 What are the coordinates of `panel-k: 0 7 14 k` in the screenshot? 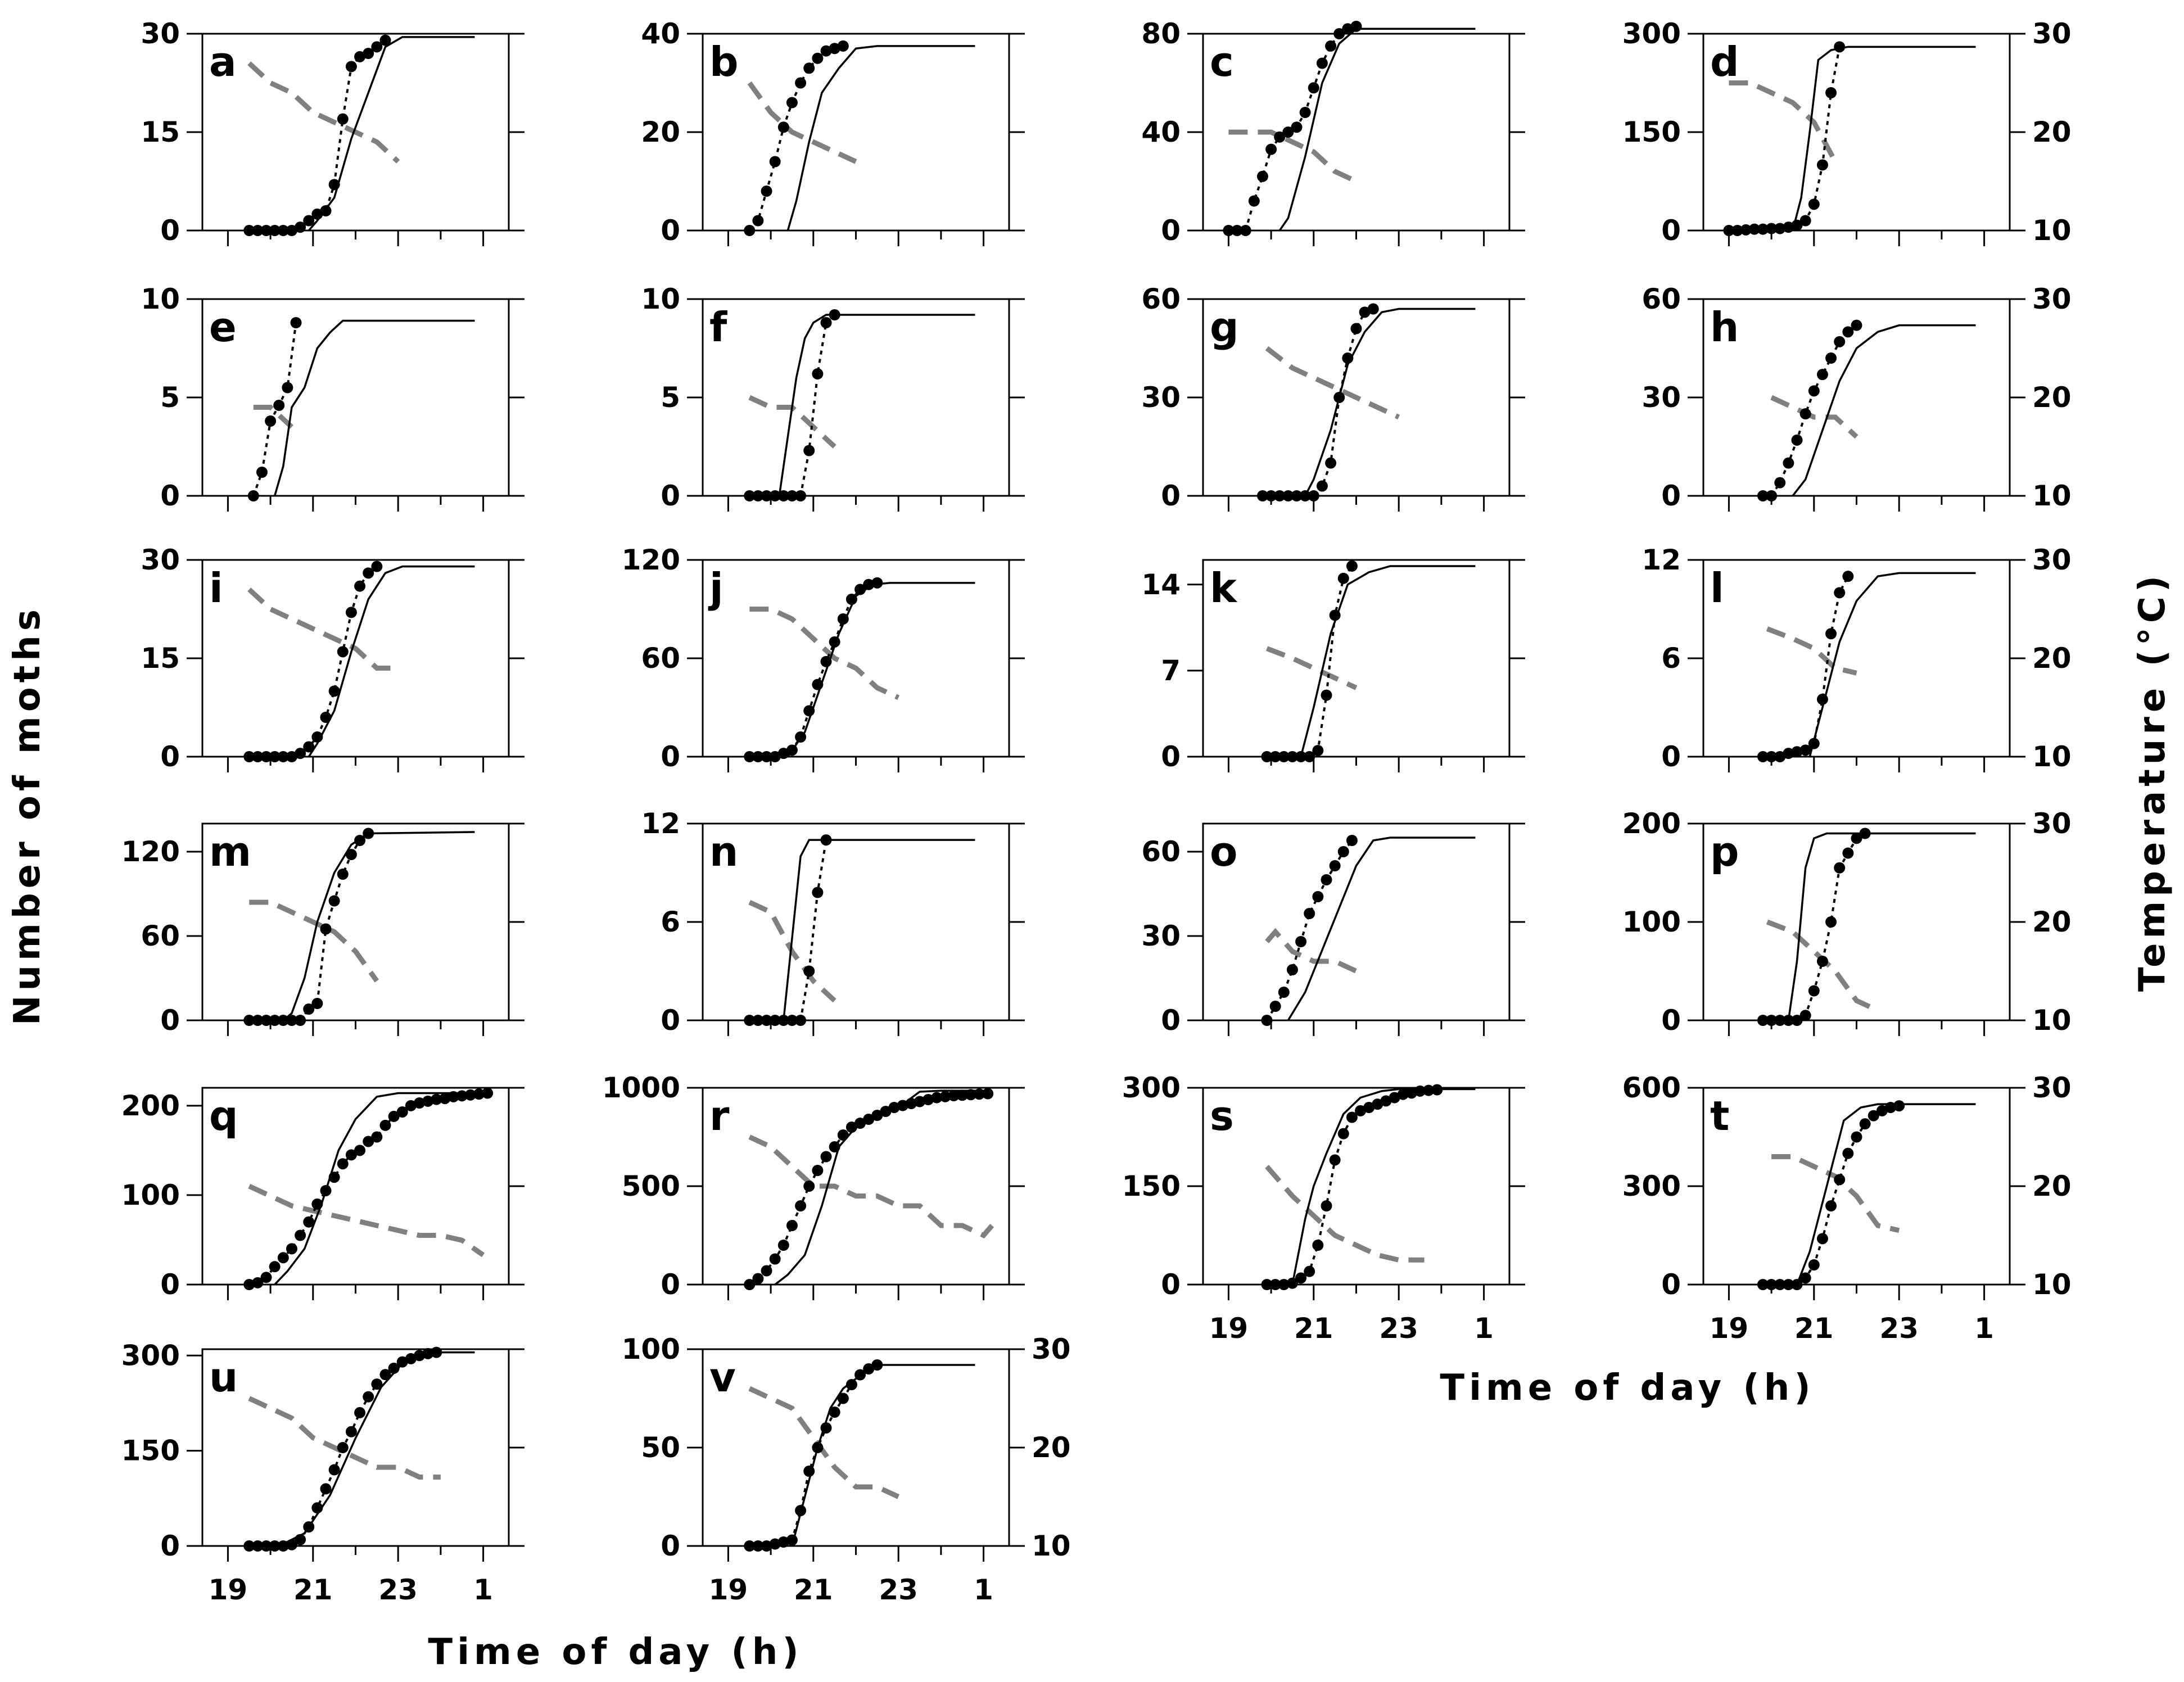 It's located at (1333, 666).